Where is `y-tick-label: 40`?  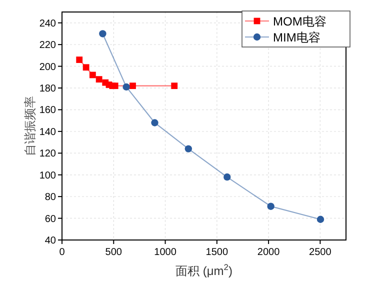
y-tick-label: 40 is located at coordinates (50, 241).